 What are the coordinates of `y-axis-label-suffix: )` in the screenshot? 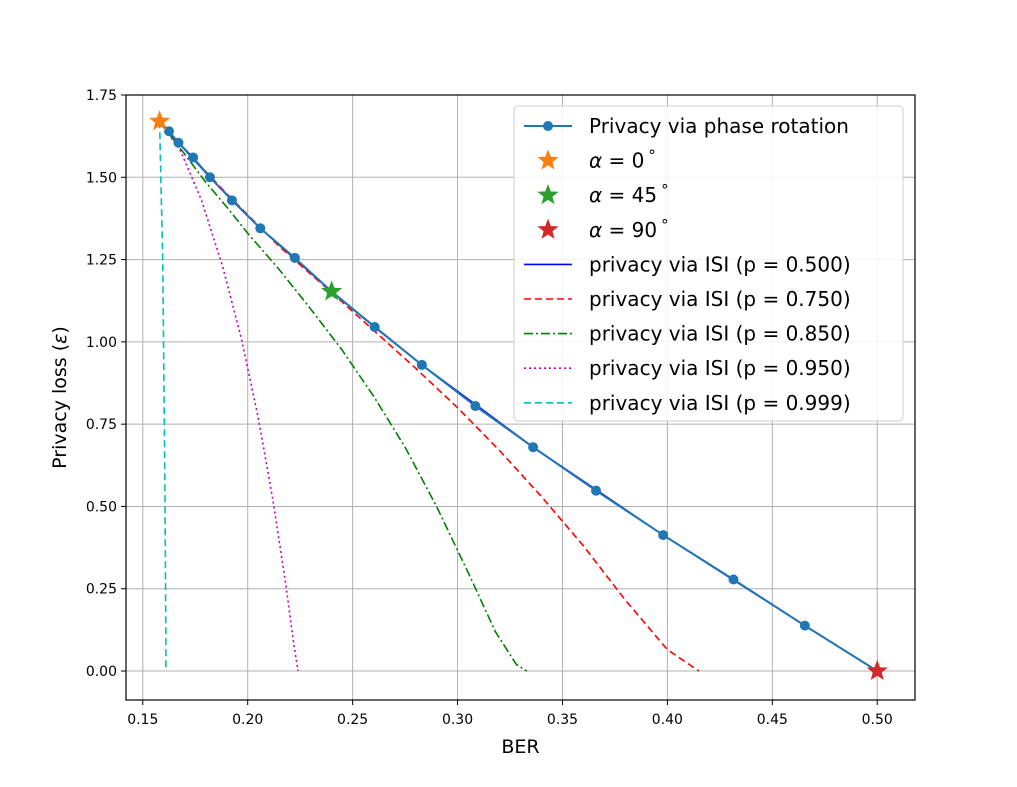 It's located at (60, 329).